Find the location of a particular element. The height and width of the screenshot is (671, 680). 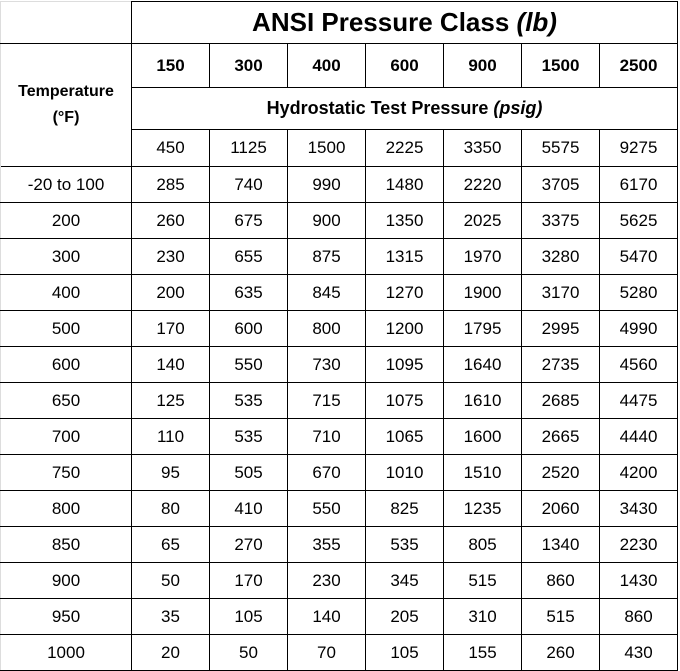

class-header: 2500 is located at coordinates (638, 65).